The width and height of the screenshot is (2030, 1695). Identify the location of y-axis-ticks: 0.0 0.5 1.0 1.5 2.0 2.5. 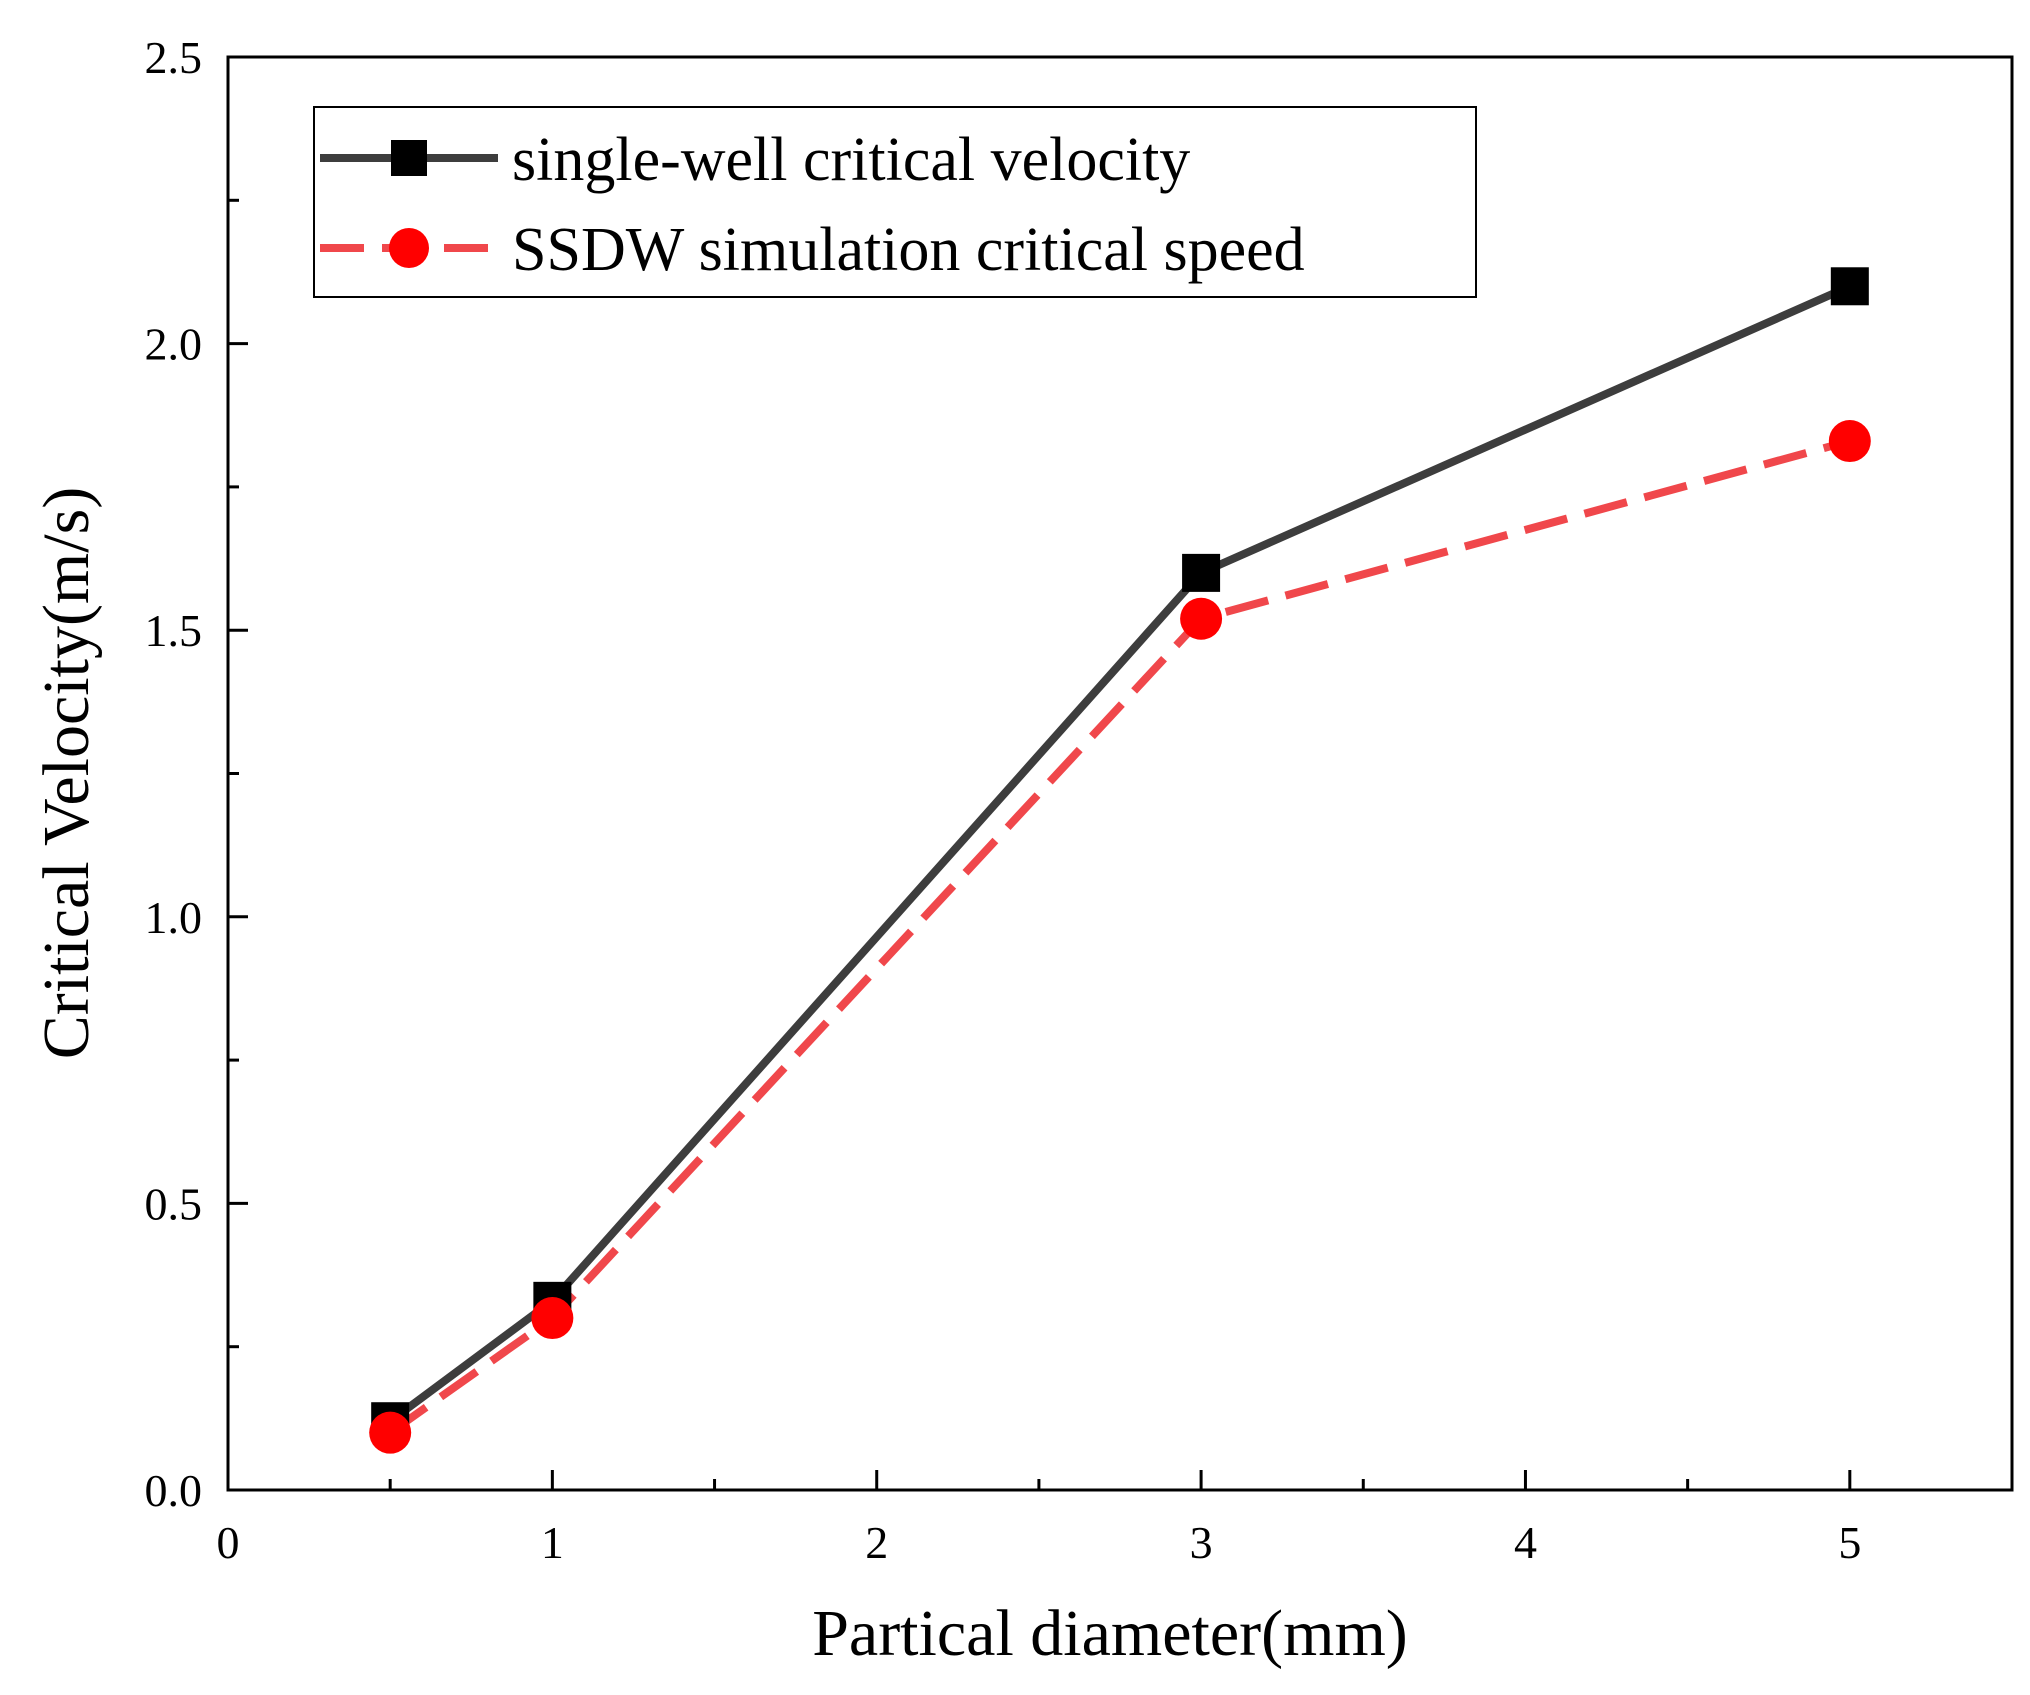
(196, 774).